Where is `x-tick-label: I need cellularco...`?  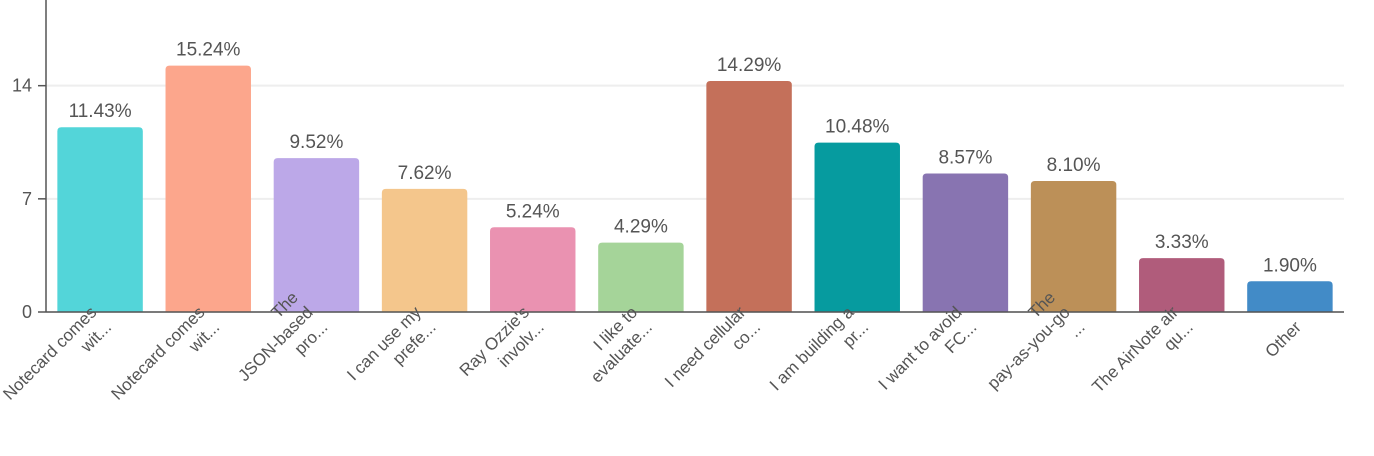
x-tick-label: I need cellularco... is located at coordinates (712, 347).